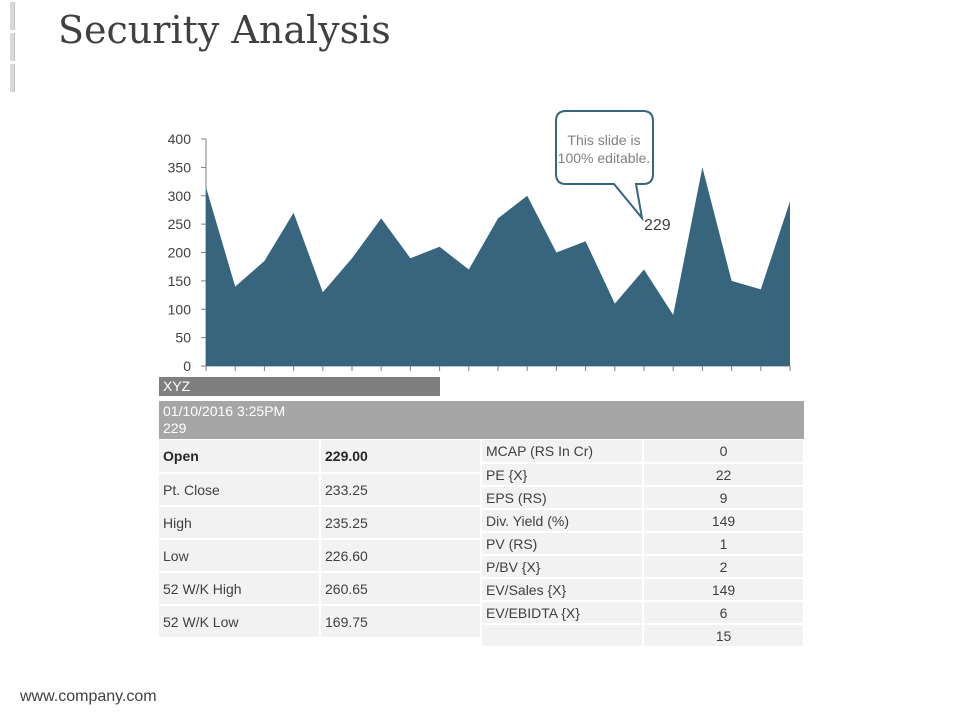  What do you see at coordinates (401, 622) in the screenshot?
I see `row-value: 169.75` at bounding box center [401, 622].